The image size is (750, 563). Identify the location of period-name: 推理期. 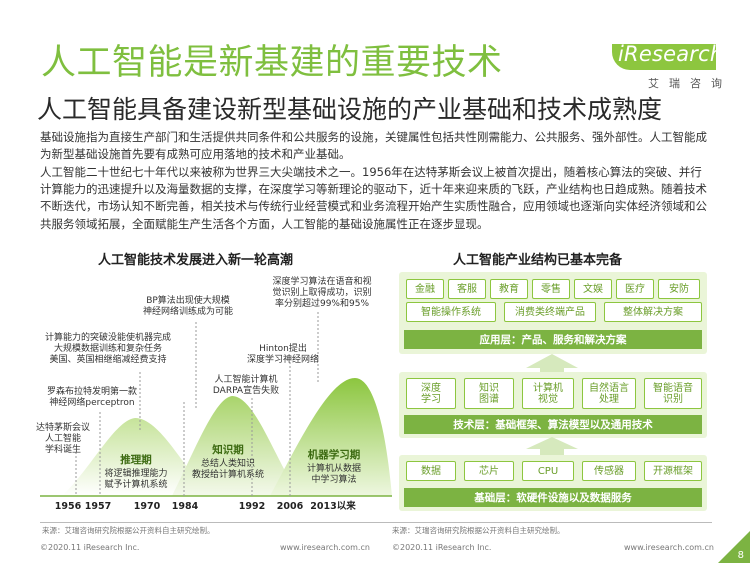
(136, 459).